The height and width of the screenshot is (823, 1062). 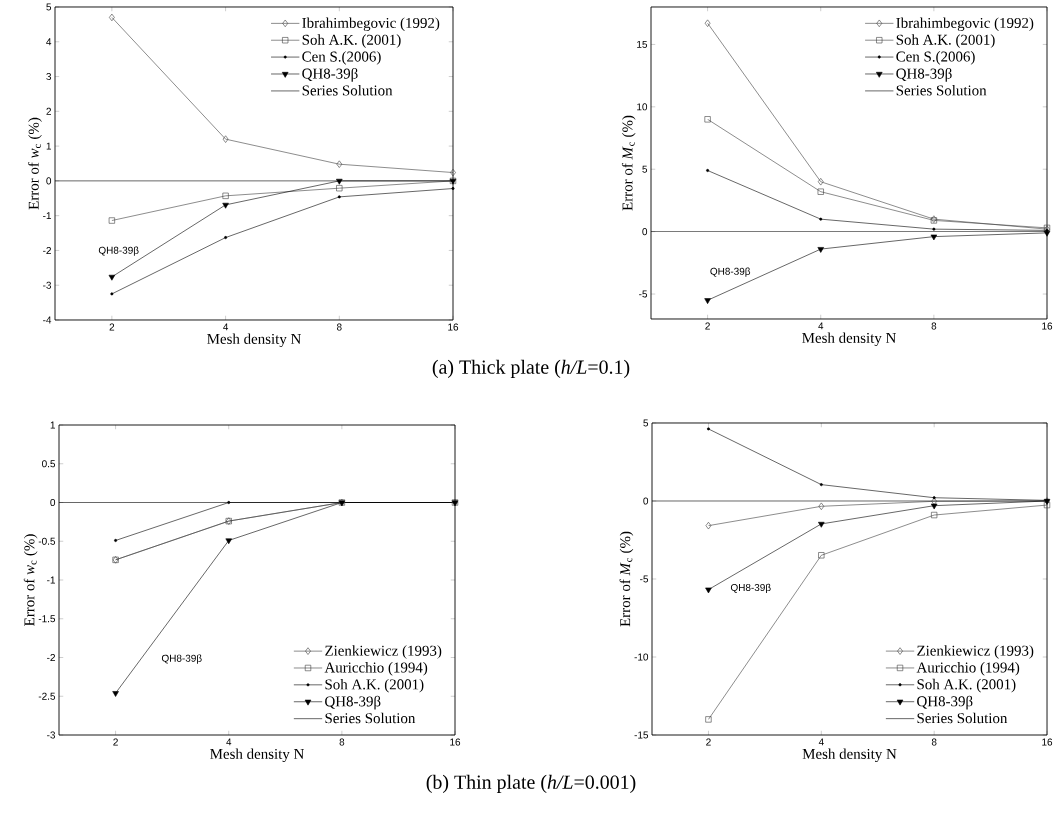 What do you see at coordinates (531, 368) in the screenshot?
I see `text: (a) Thick plate (h/L=0.1)` at bounding box center [531, 368].